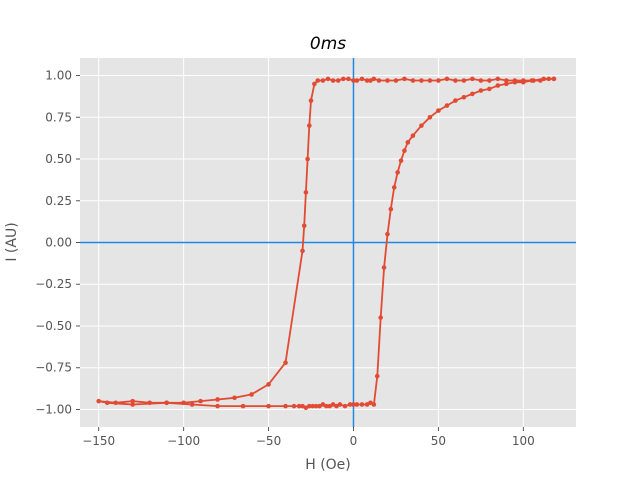 The width and height of the screenshot is (640, 485). What do you see at coordinates (438, 441) in the screenshot?
I see `x-tick-label: 50` at bounding box center [438, 441].